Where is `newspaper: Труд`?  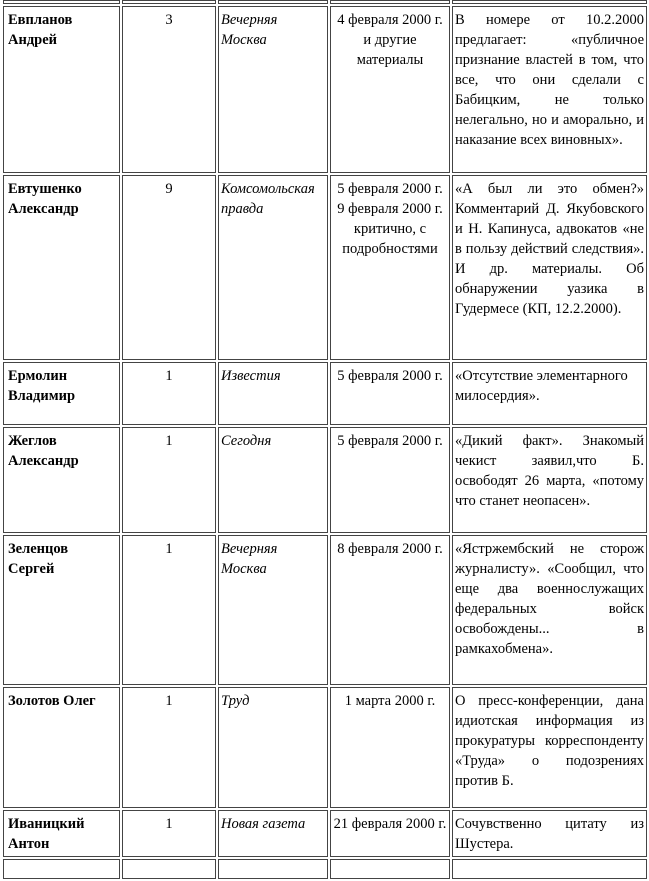 newspaper: Труд is located at coordinates (273, 747).